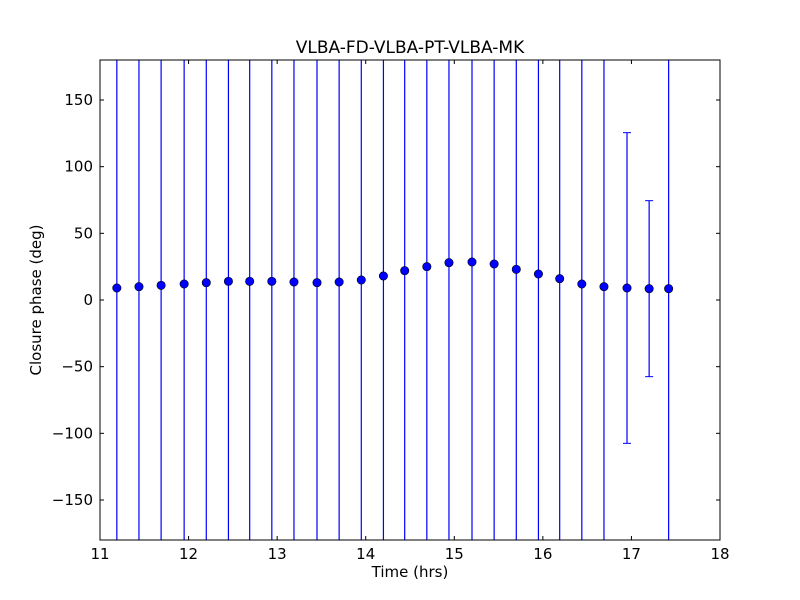 Image resolution: width=800 pixels, height=600 pixels. What do you see at coordinates (277, 554) in the screenshot?
I see `x-tick-label: 13` at bounding box center [277, 554].